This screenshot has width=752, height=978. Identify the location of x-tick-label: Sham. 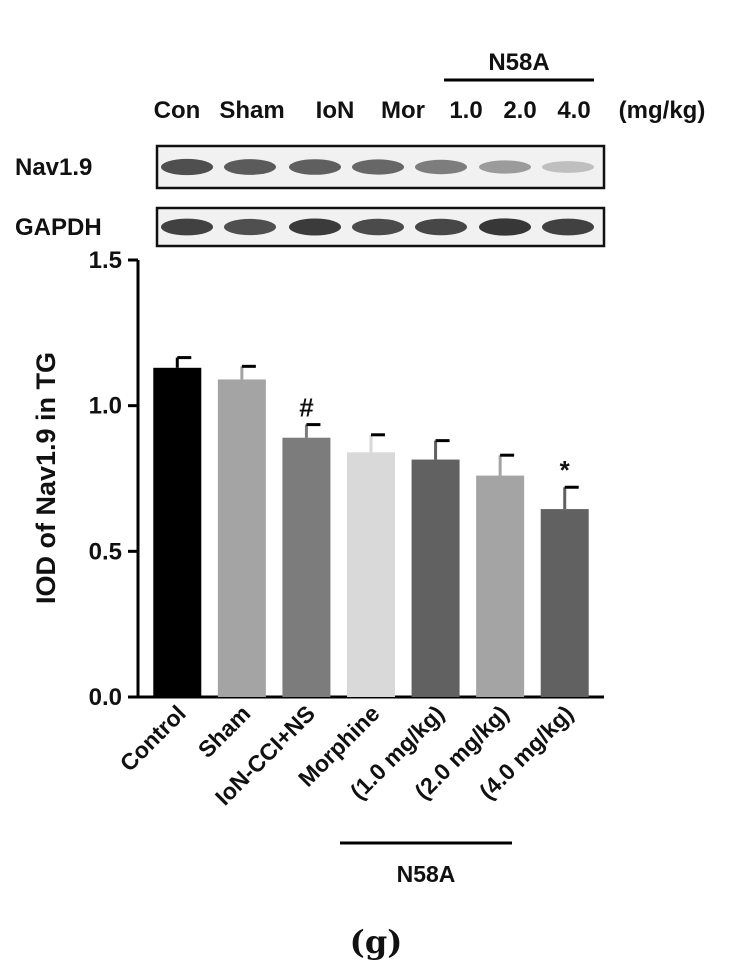
(224, 731).